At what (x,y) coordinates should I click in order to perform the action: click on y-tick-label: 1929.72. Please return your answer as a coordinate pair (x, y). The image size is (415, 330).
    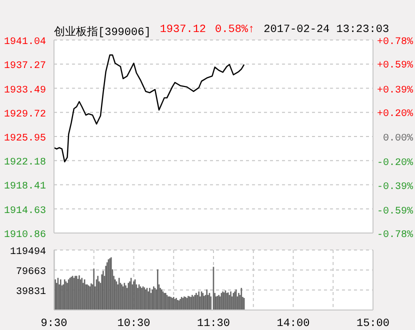
    Looking at the image, I should click on (25, 114).